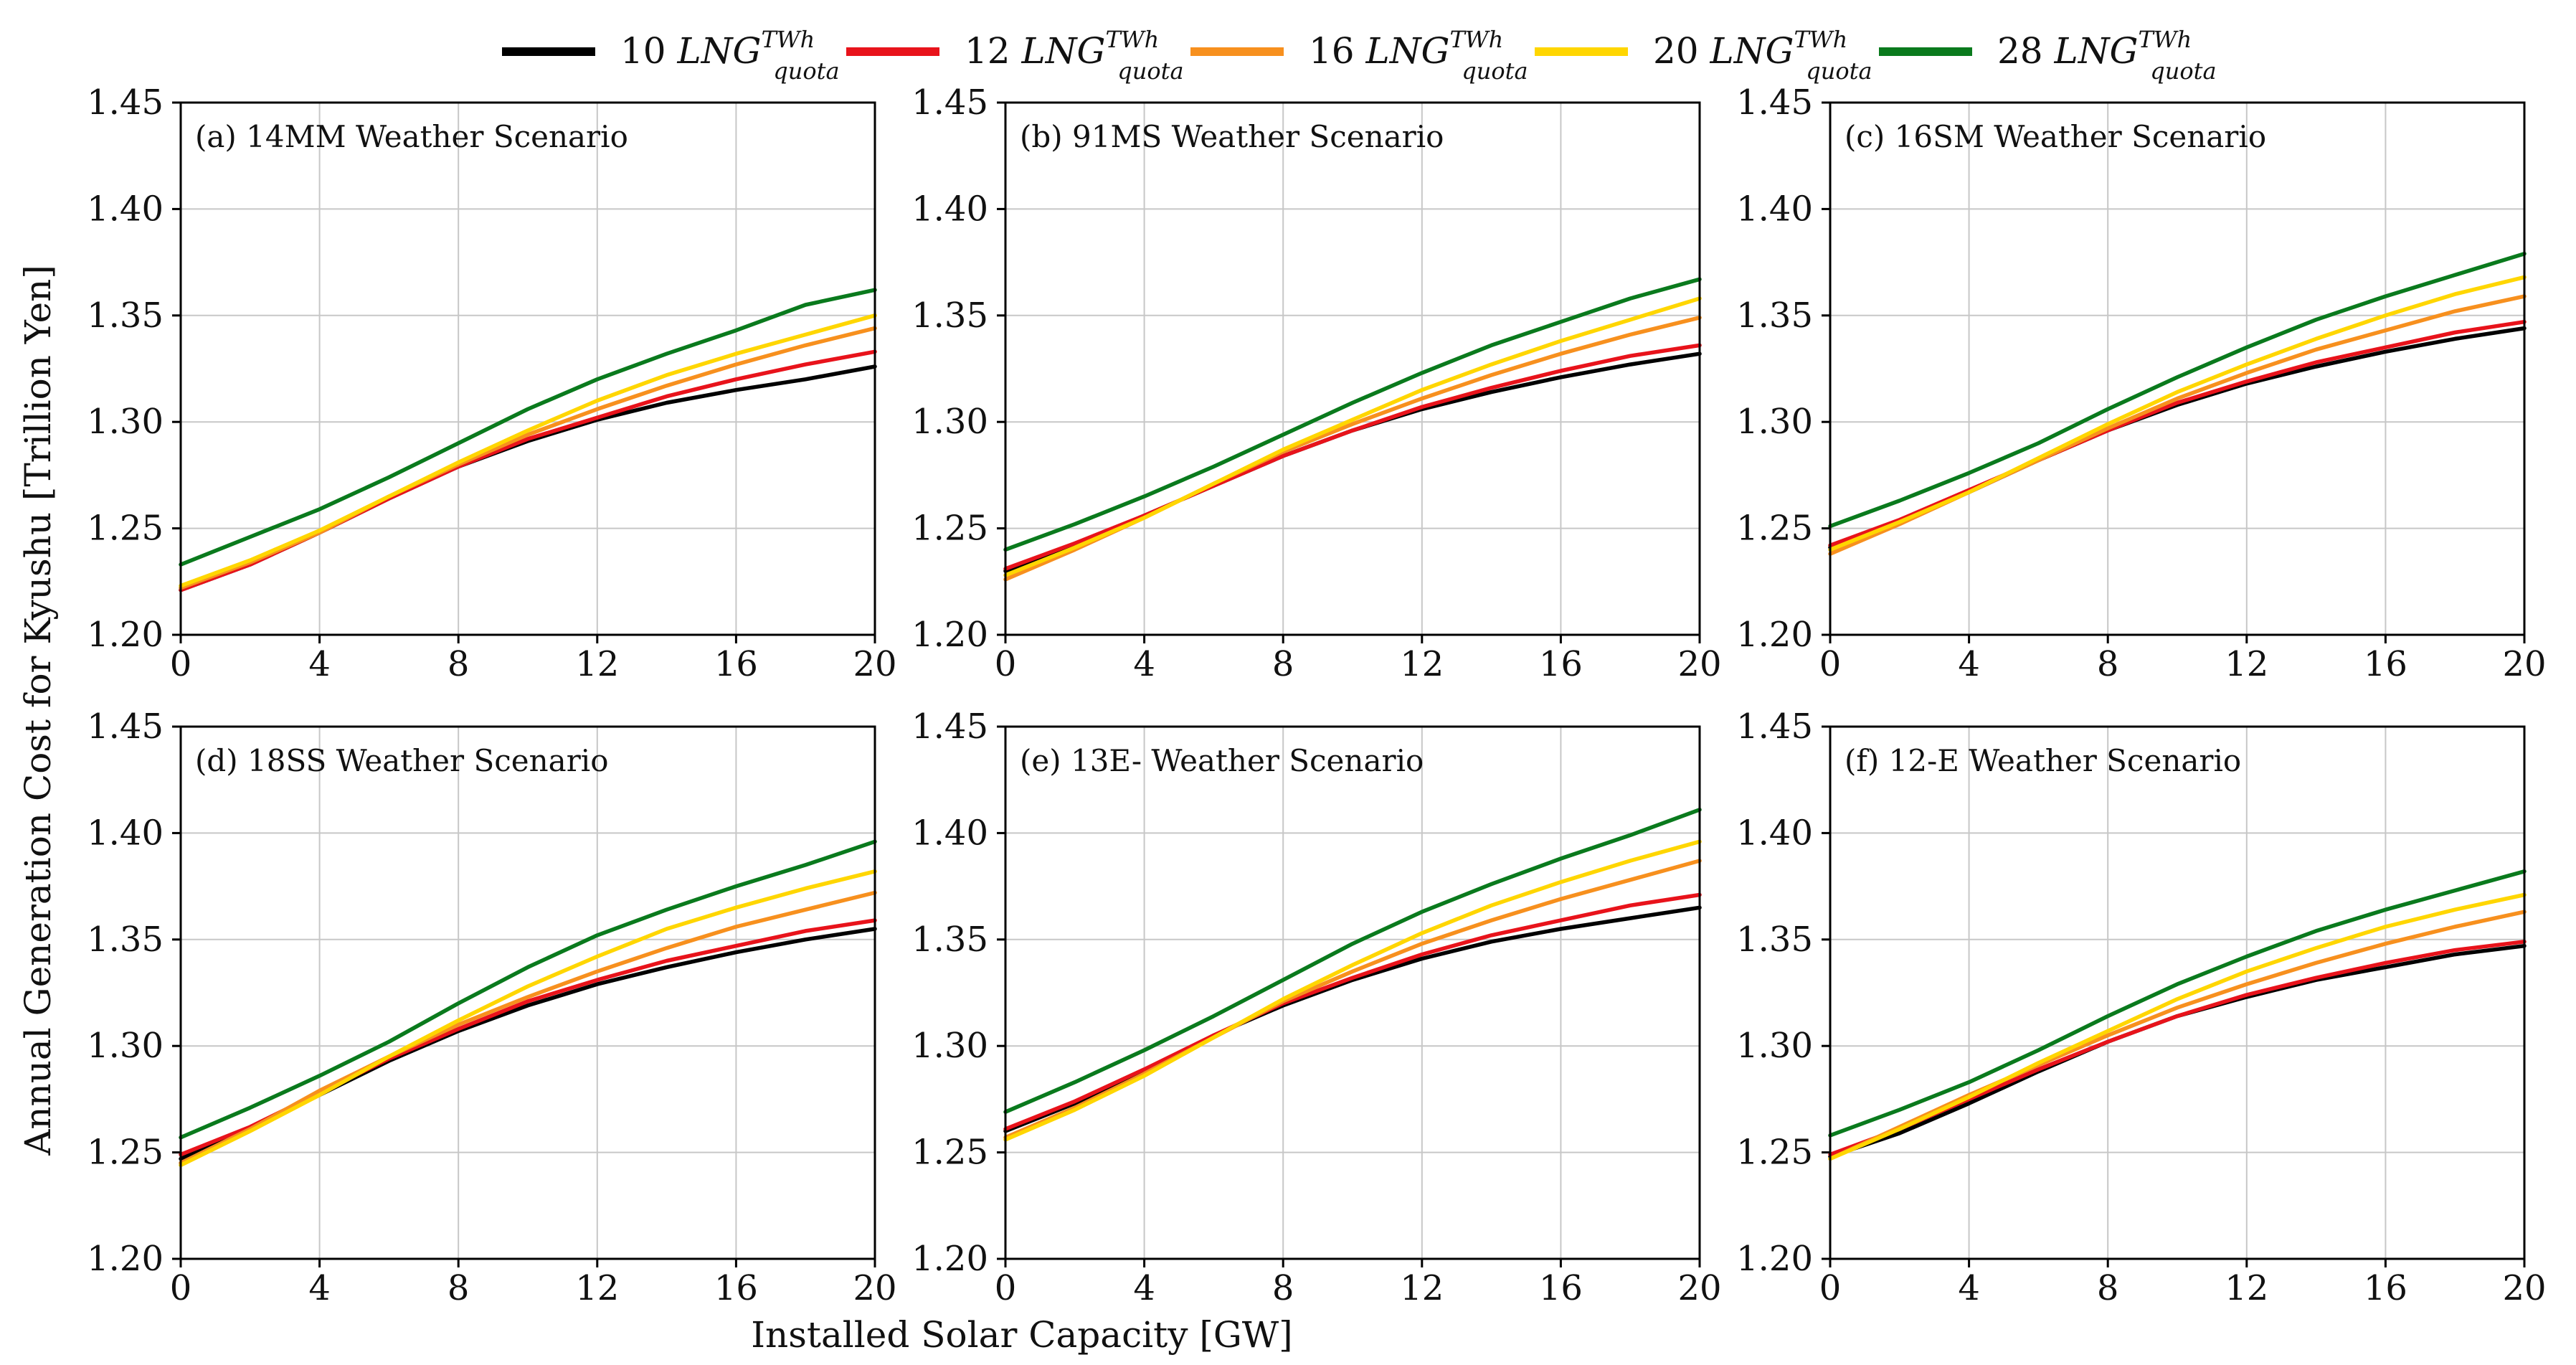 The width and height of the screenshot is (2576, 1365). What do you see at coordinates (411, 136) in the screenshot?
I see `panel-title: (a) 14MM Weather Scenario` at bounding box center [411, 136].